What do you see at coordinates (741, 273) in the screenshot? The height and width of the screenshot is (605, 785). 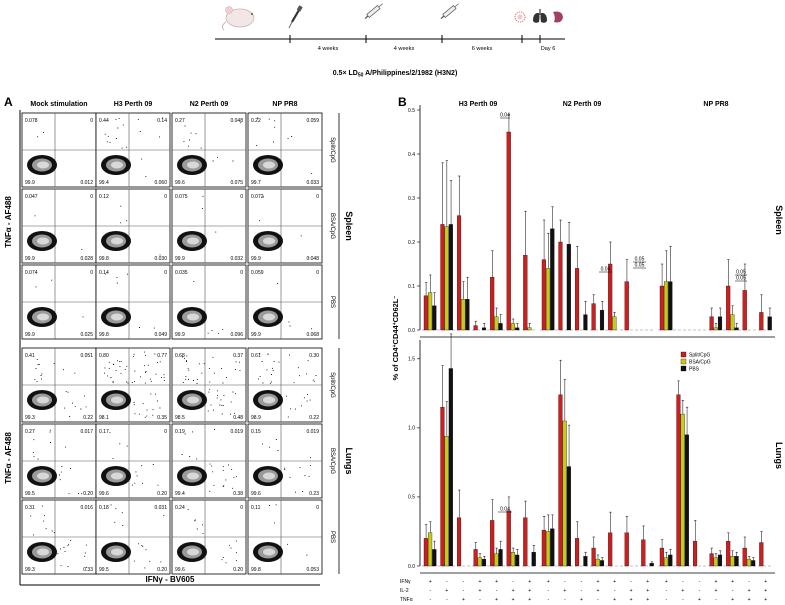 I see `stat-annotation-spleen-np-a: 0.05` at bounding box center [741, 273].